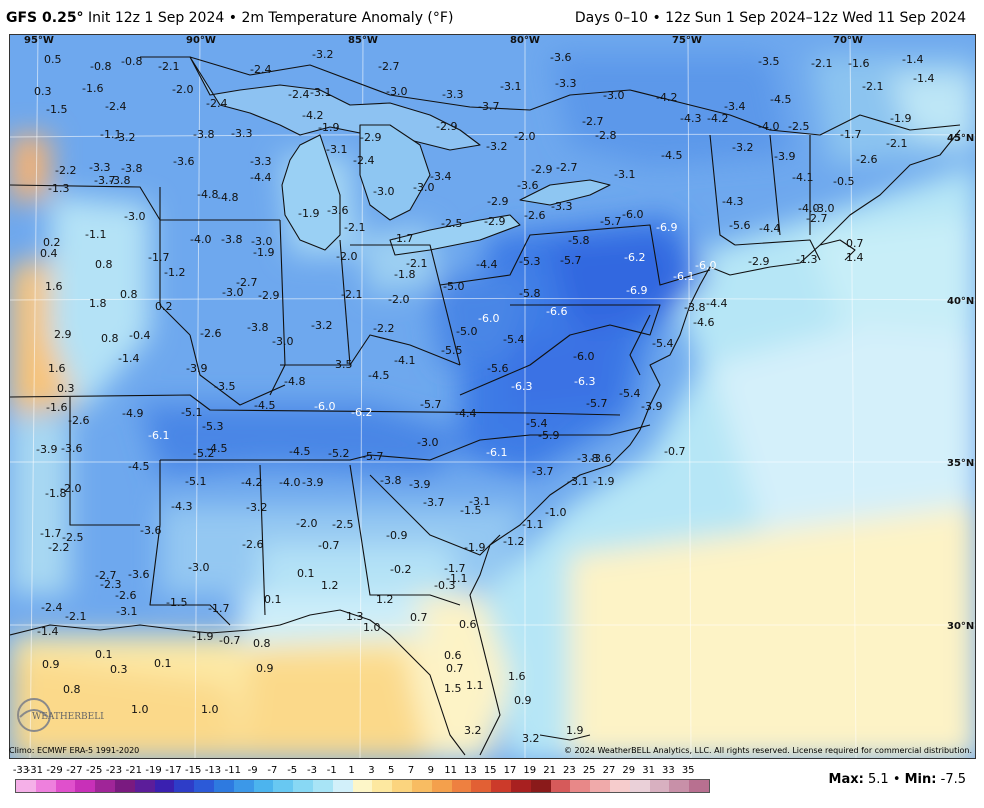  I want to click on model-name: GFS 0.25°, so click(45, 18).